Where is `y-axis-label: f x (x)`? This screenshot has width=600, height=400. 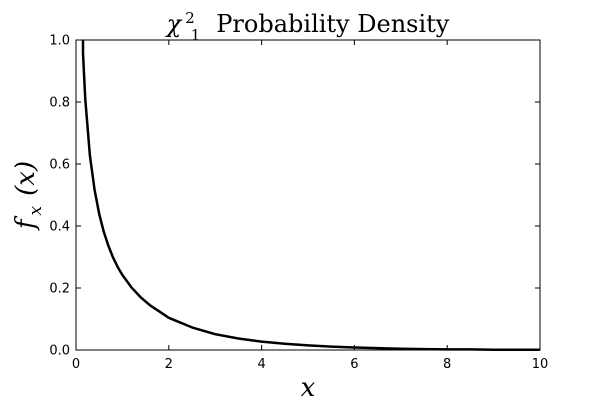
y-axis-label: f x (x) is located at coordinates (28, 196).